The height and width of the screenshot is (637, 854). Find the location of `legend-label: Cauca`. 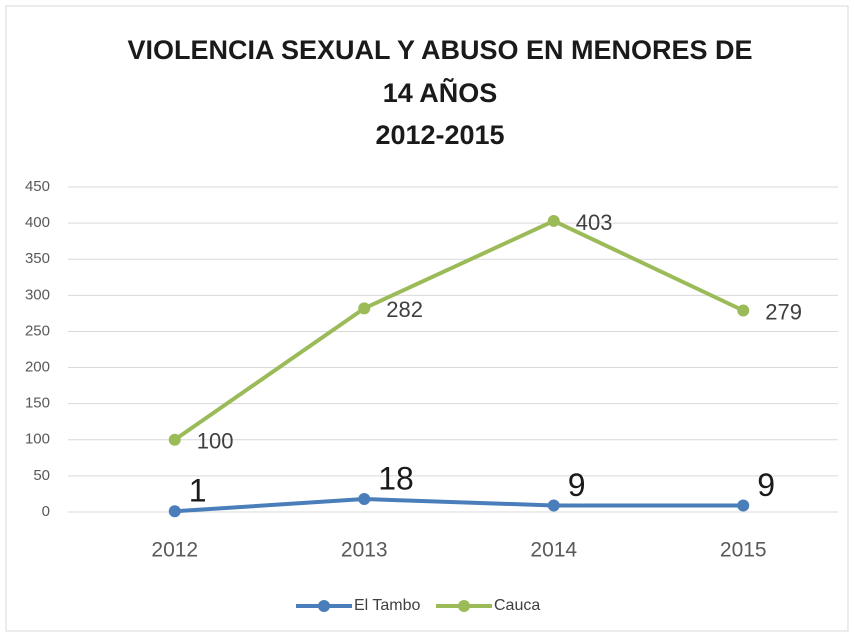

legend-label: Cauca is located at coordinates (517, 605).